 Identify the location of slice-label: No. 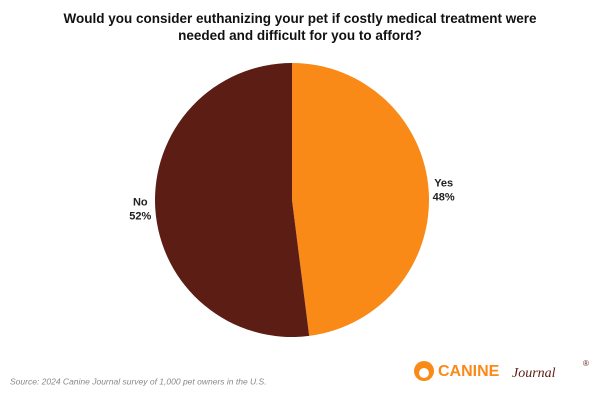
(140, 202).